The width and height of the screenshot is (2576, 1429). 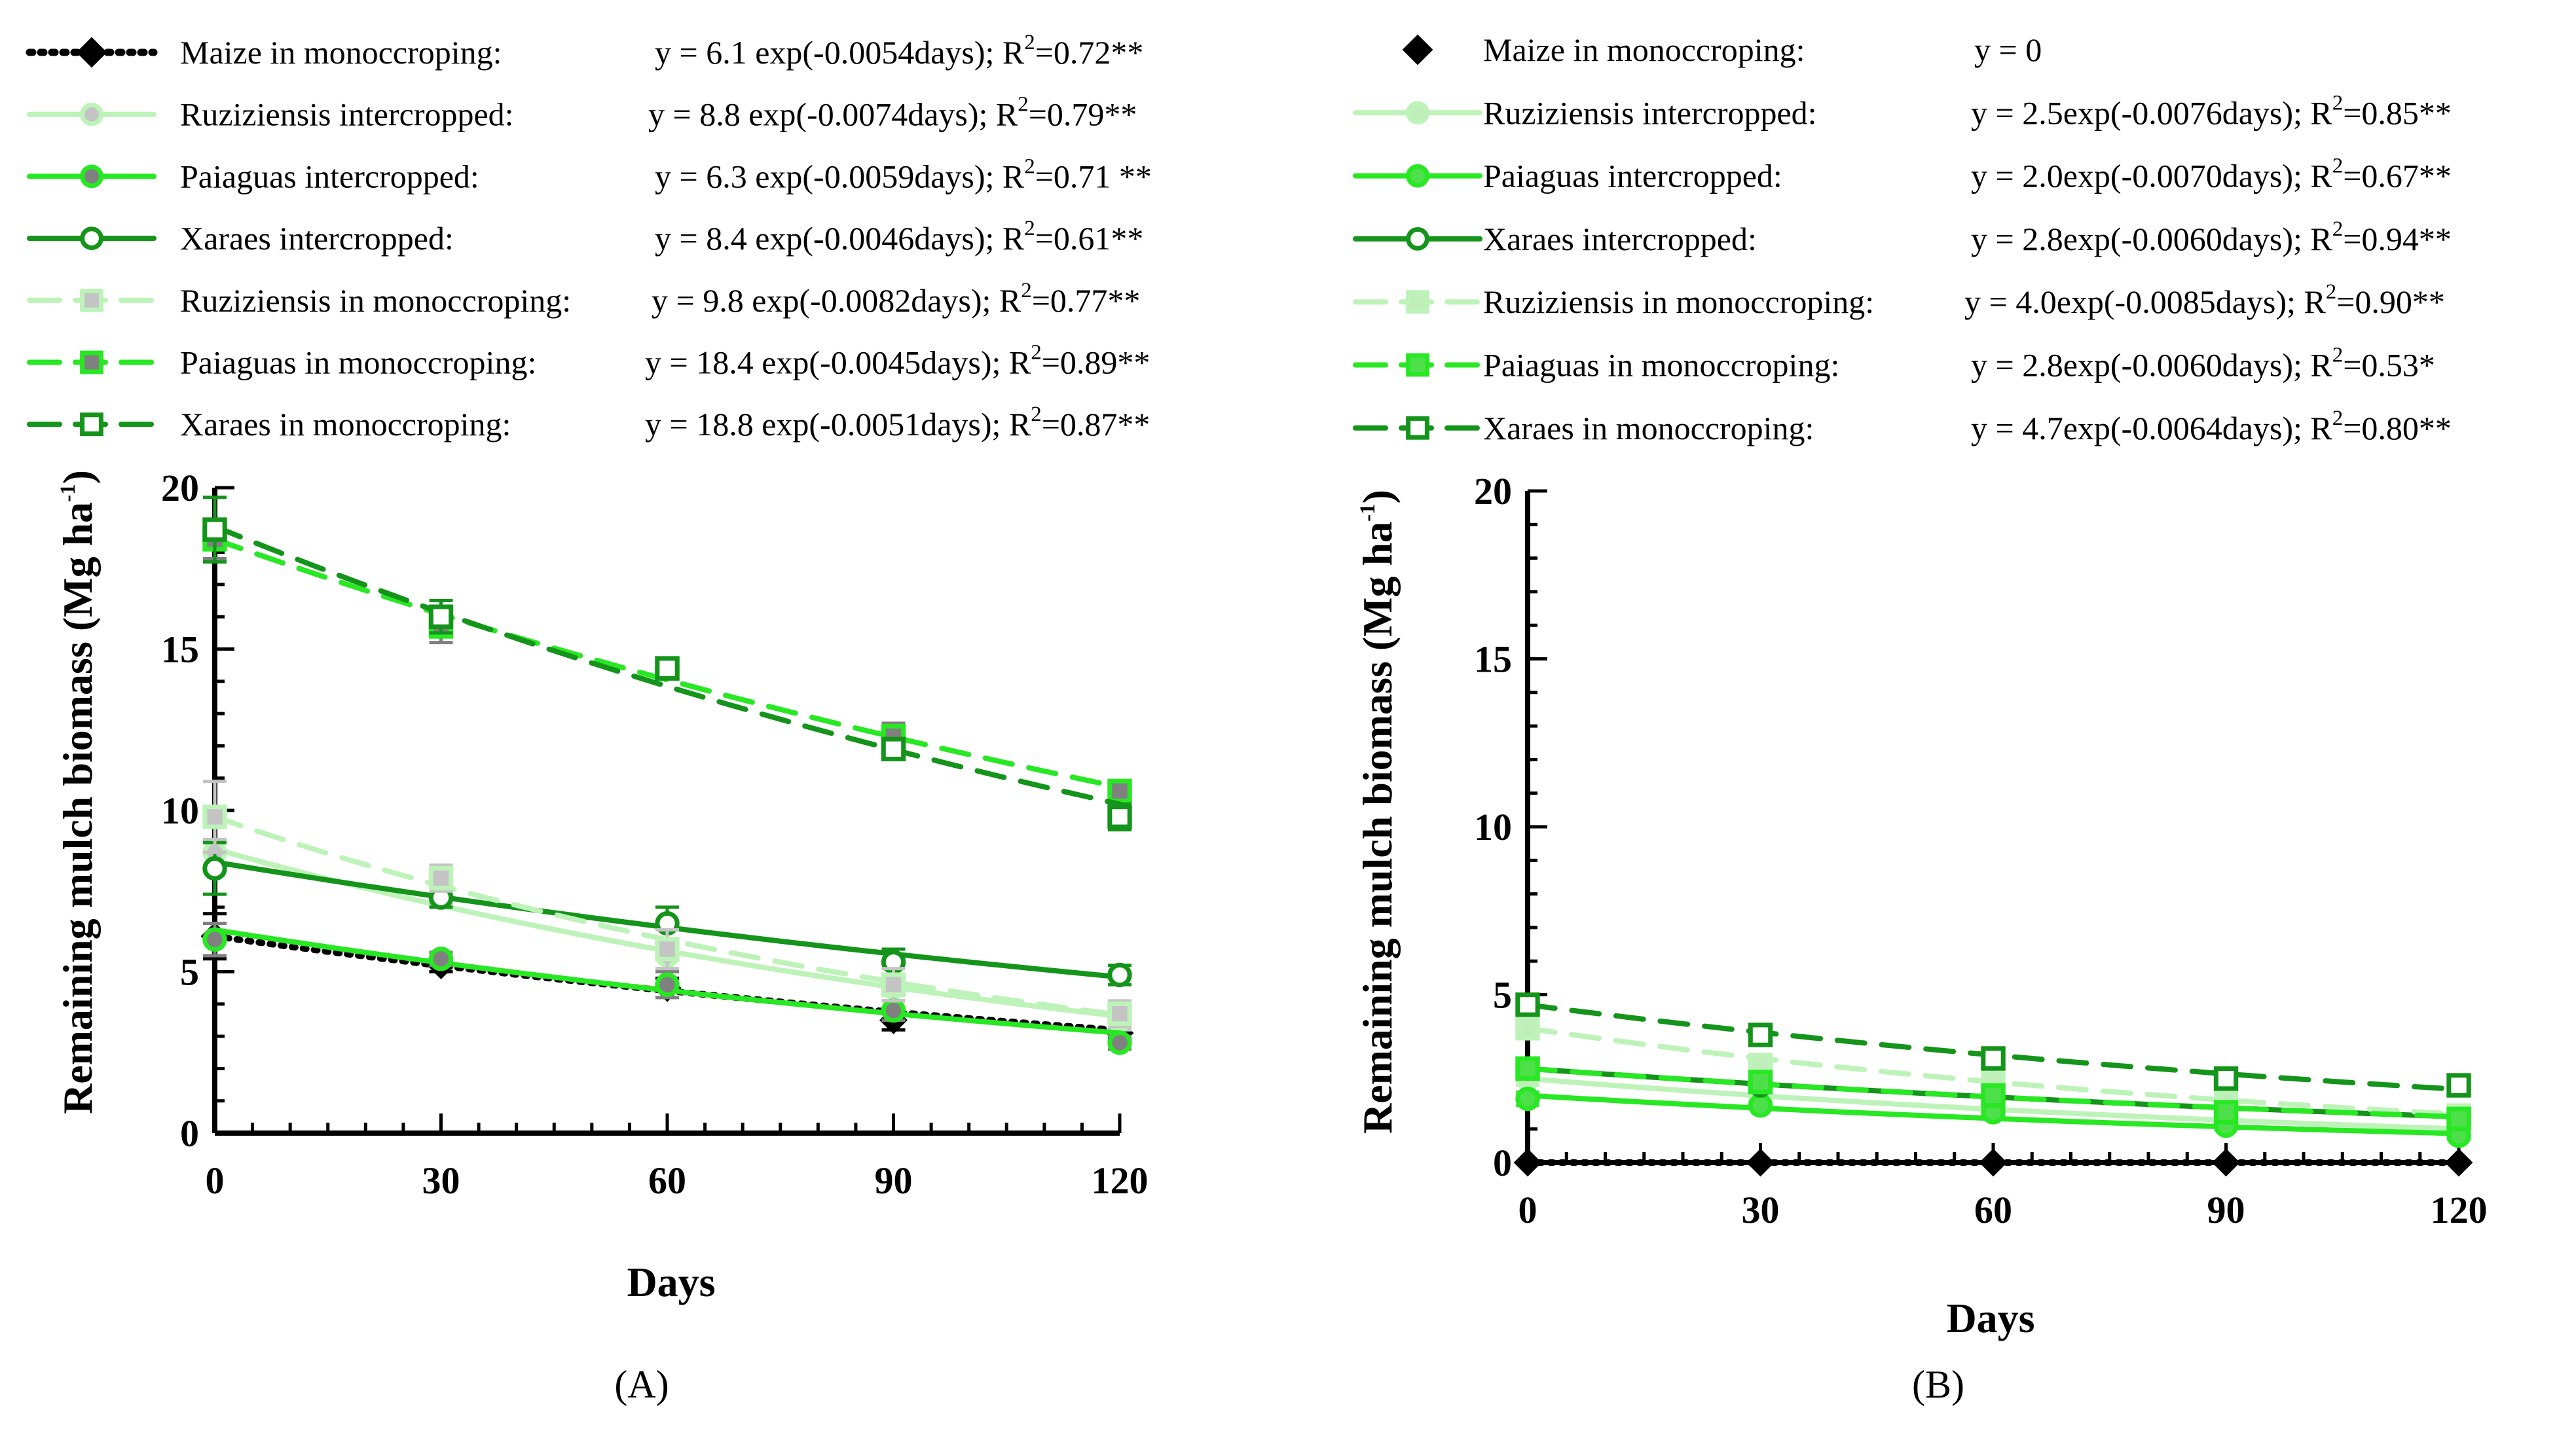 I want to click on r-squared-value: =0.72**, so click(x=1089, y=52).